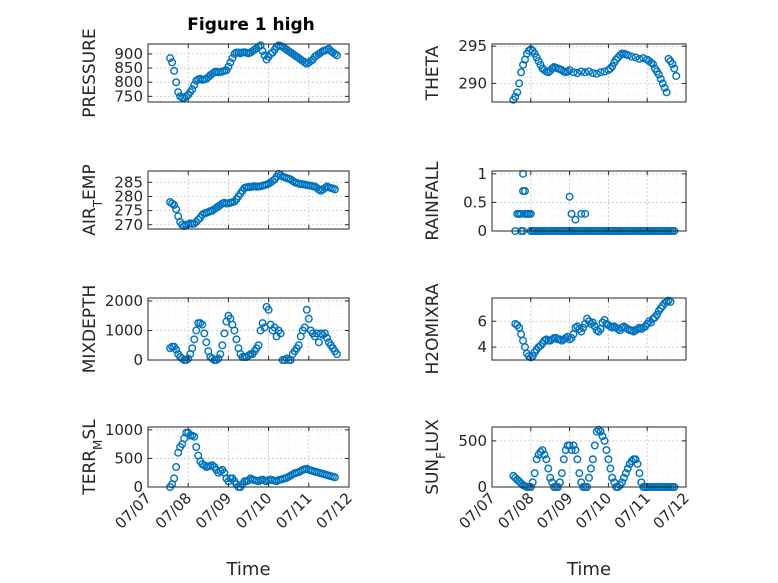 This screenshot has width=778, height=583. I want to click on y-tick-label: 1, so click(482, 174).